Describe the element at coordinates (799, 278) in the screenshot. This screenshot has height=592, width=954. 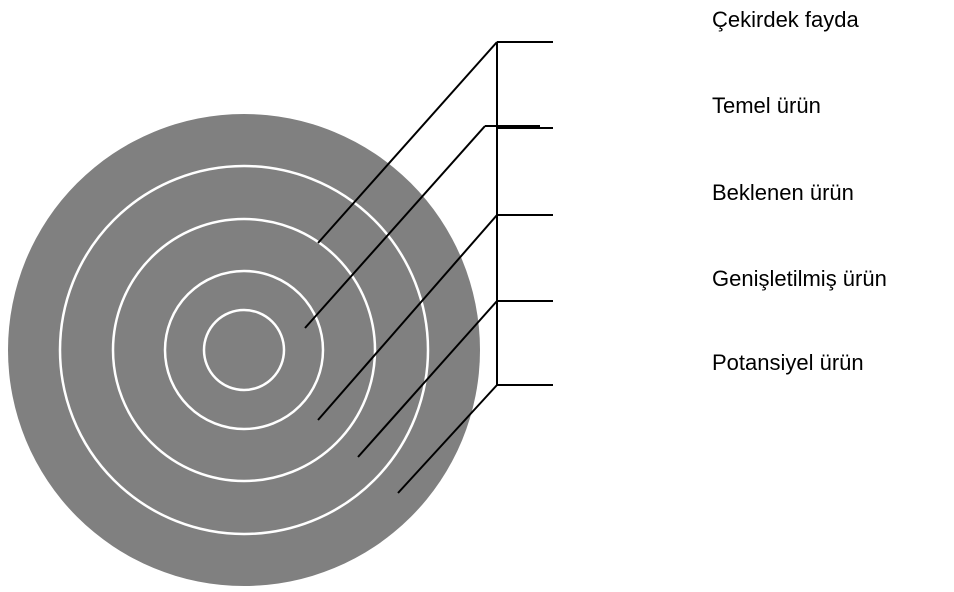
I see `level-label: Genişletilmiş ürün` at that location.